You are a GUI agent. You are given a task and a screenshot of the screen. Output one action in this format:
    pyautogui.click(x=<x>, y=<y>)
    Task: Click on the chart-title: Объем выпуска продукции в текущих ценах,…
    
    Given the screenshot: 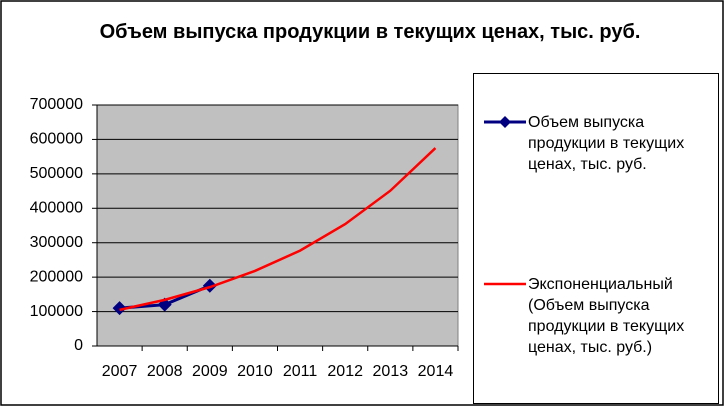 What is the action you would take?
    pyautogui.click(x=370, y=32)
    